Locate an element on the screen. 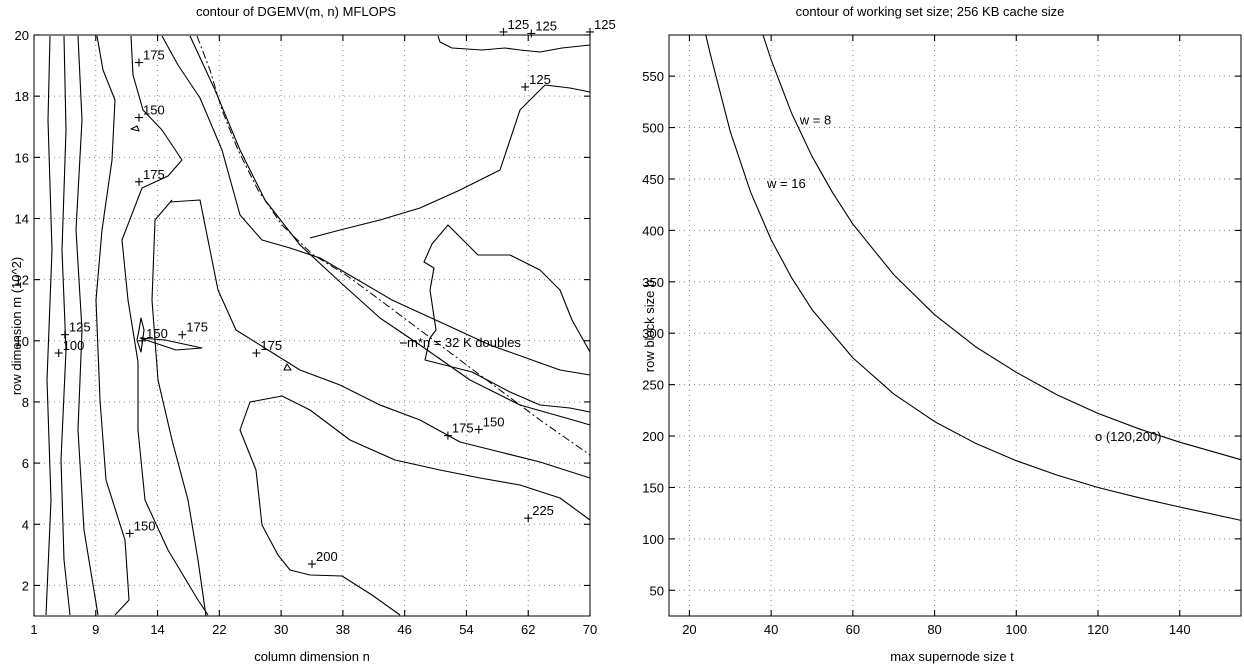 This screenshot has width=1244, height=665. x-tick-label: 14 is located at coordinates (157, 629).